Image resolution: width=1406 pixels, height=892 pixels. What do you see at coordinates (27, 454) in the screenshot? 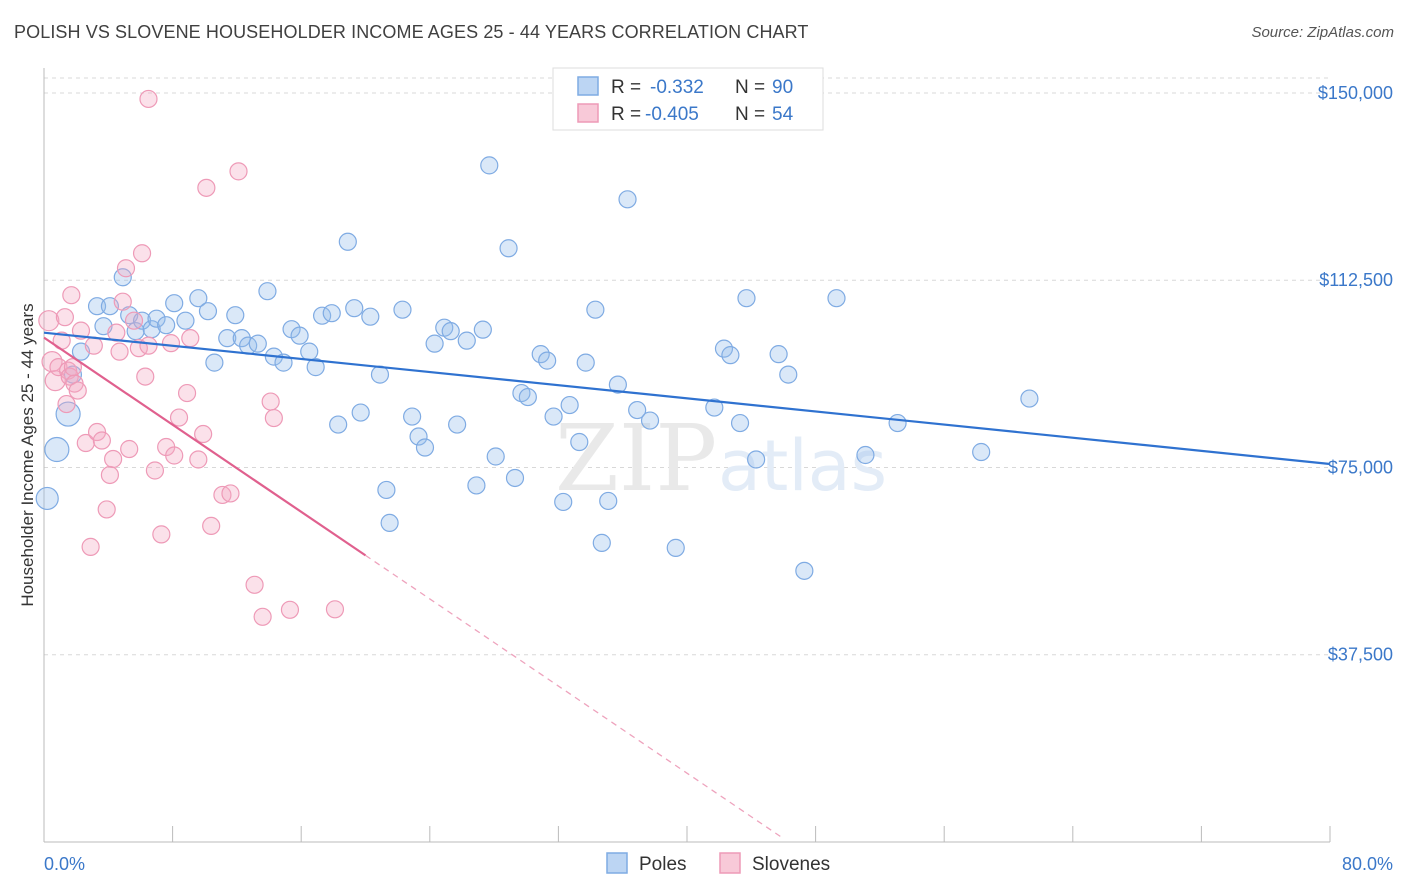
I see `y-axis-label: Householder Income Ages 25 - 44 years` at bounding box center [27, 454].